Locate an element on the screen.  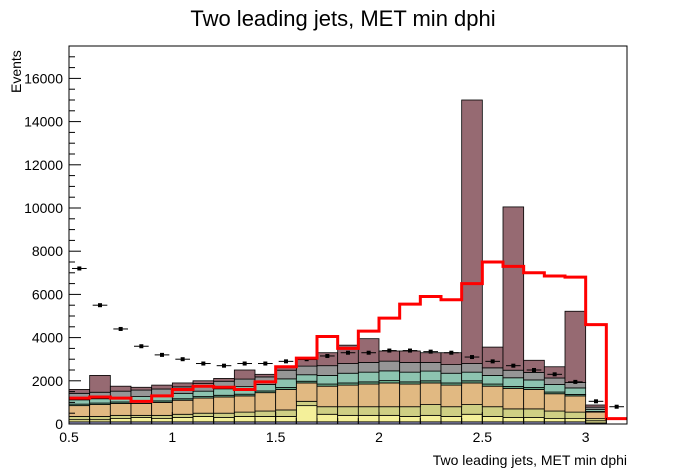
y-tick-label: 14000 is located at coordinates (43, 122).